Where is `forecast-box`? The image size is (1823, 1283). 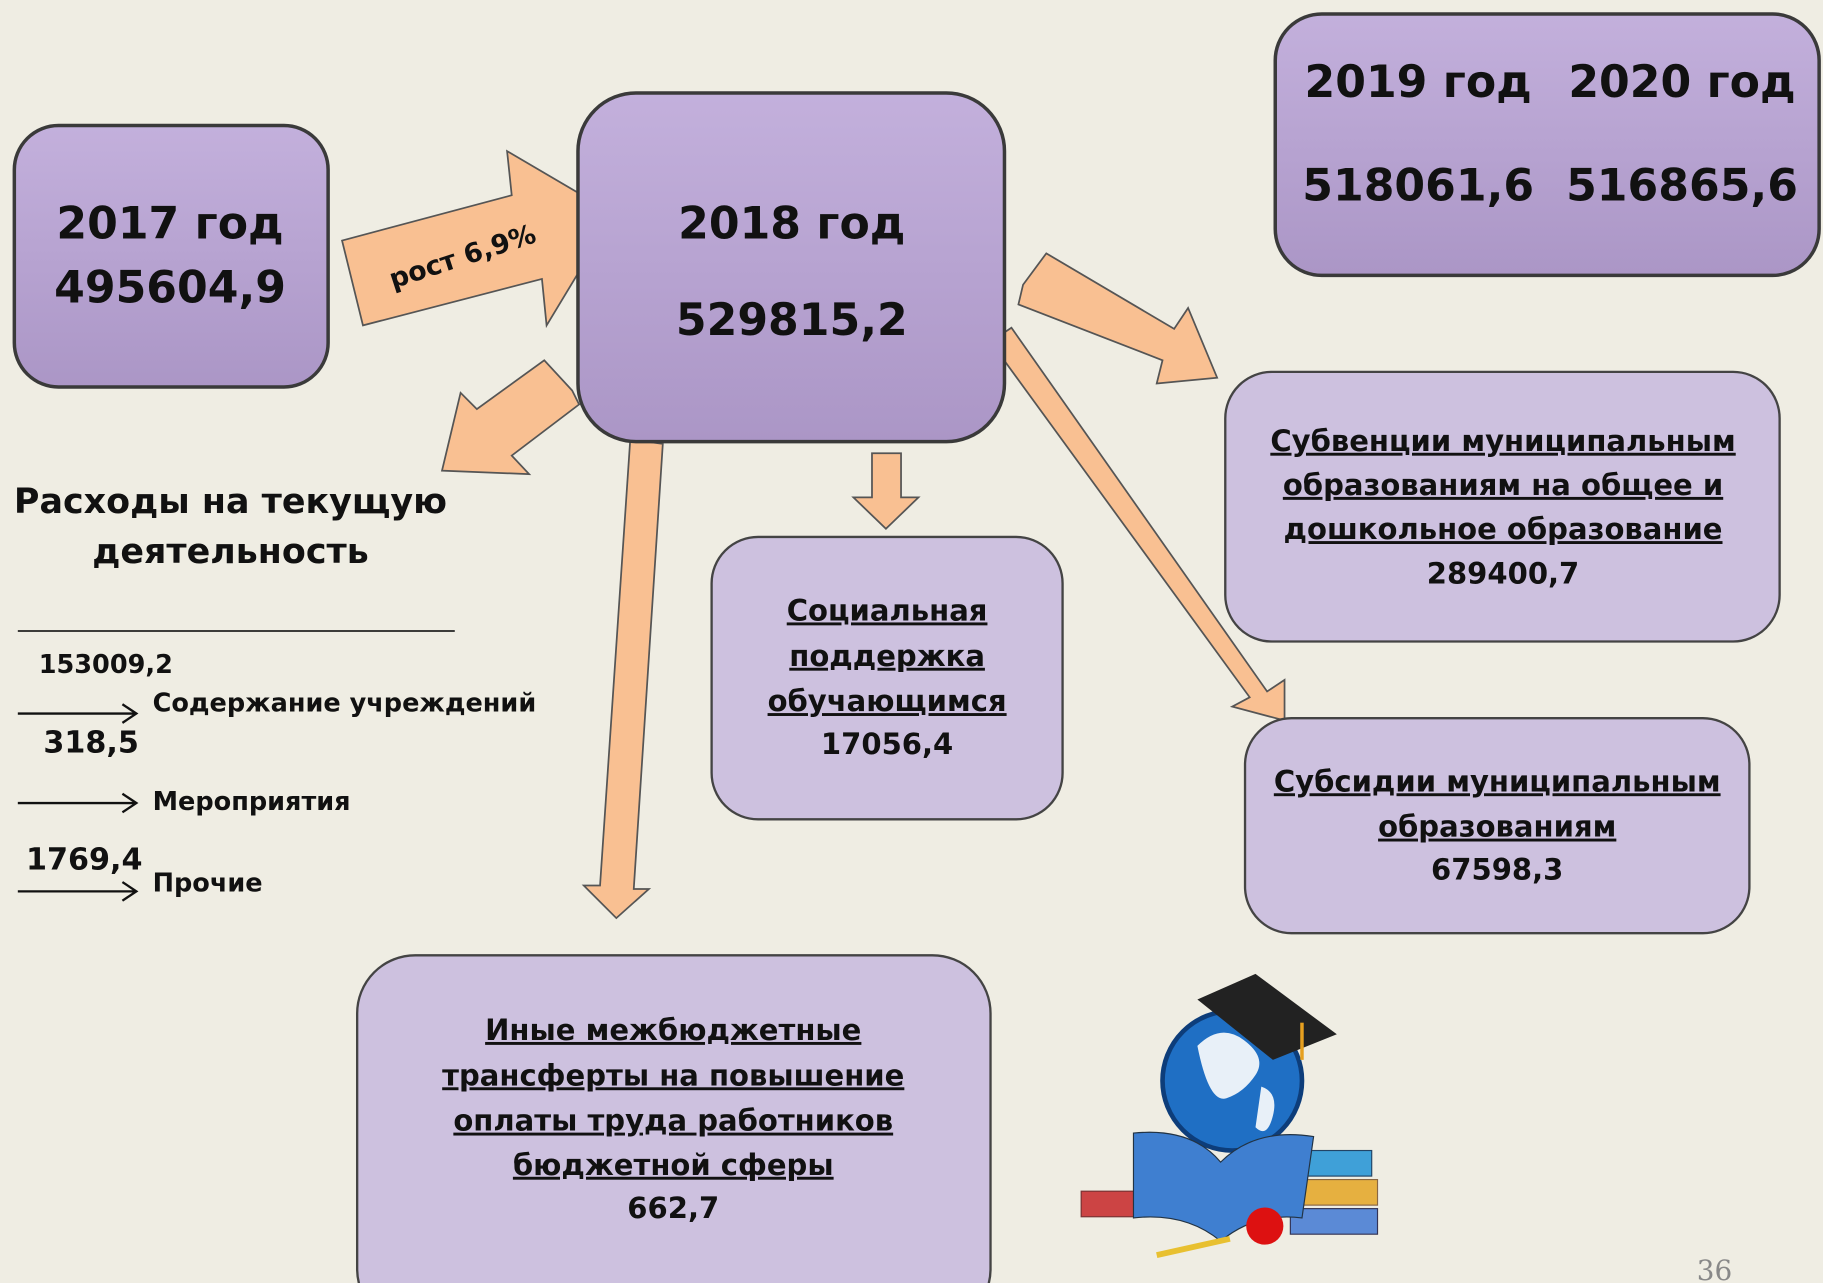
forecast-box is located at coordinates (1547, 145).